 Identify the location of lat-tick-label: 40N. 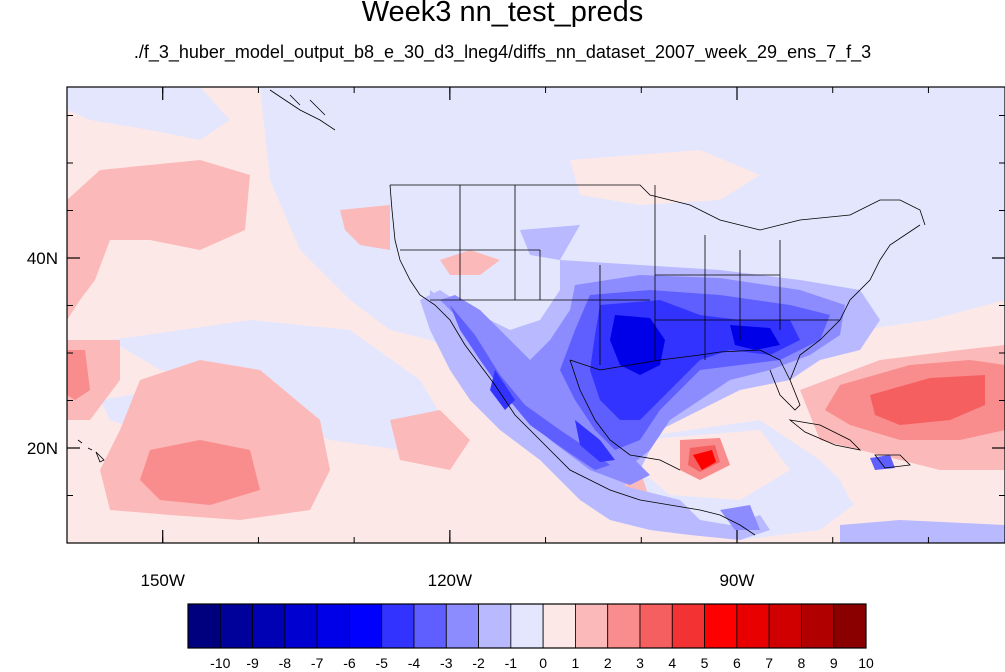
(42, 258).